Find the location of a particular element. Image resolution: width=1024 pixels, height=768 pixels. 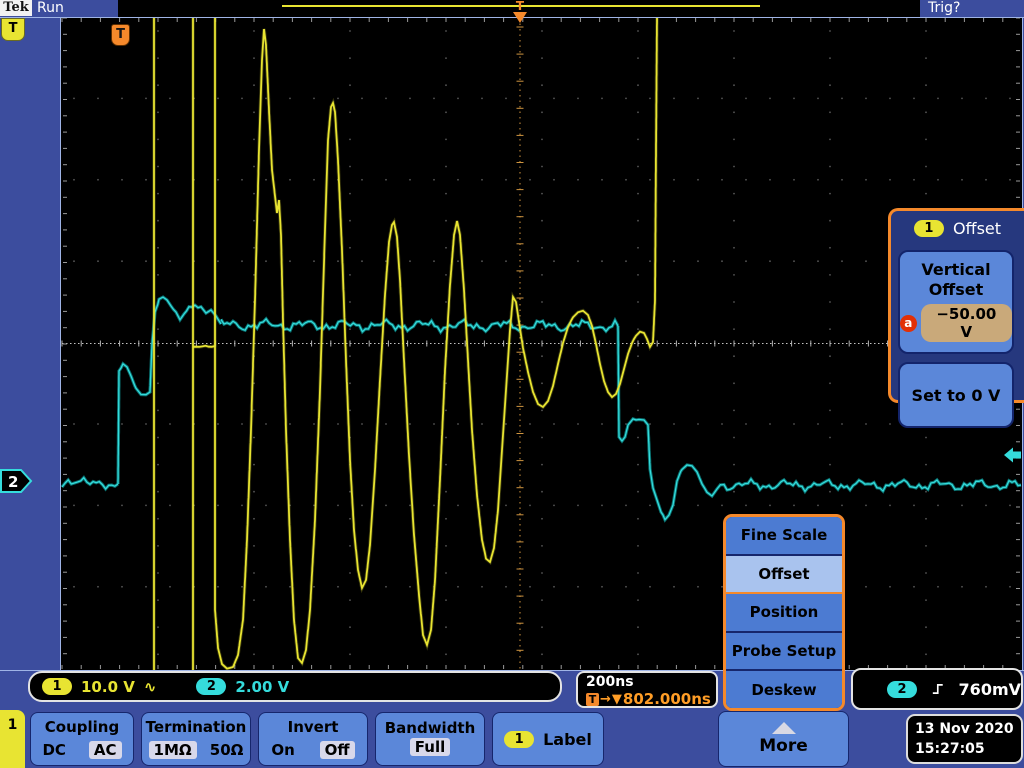

trigger-status: Trig? is located at coordinates (944, 8).